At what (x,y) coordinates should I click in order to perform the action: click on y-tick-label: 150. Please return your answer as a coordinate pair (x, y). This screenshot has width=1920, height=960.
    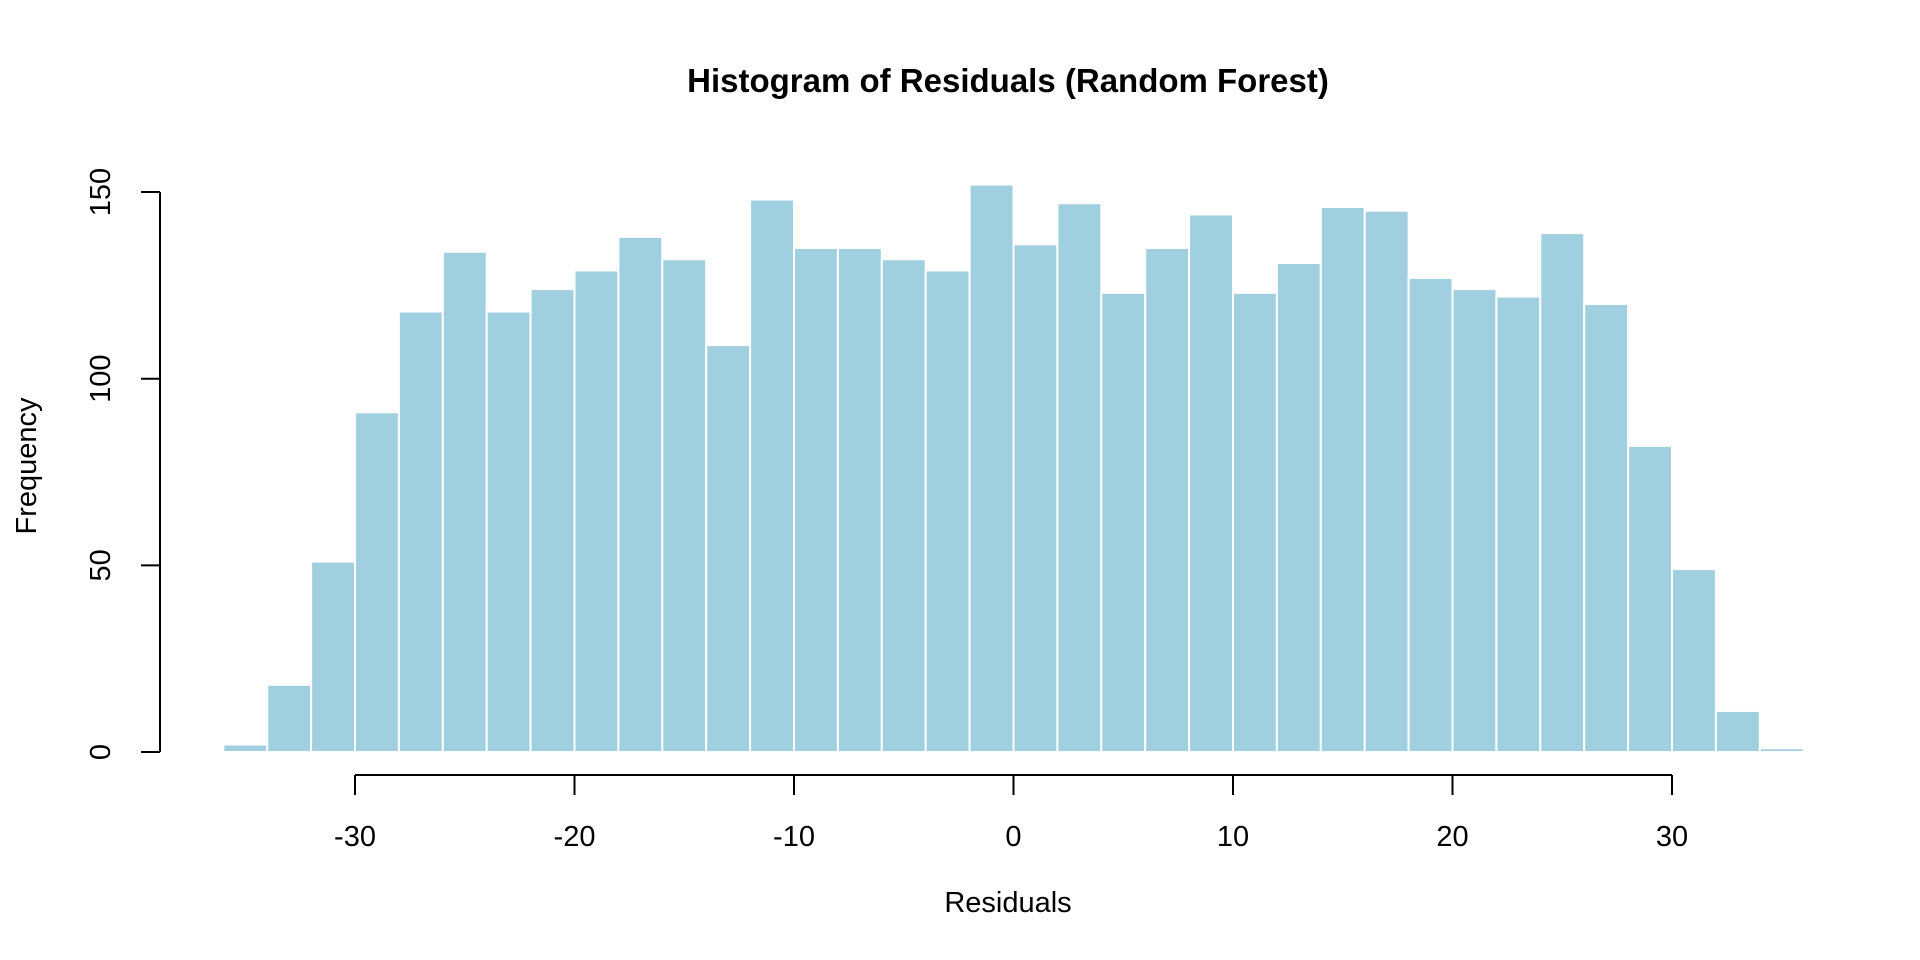
    Looking at the image, I should click on (101, 192).